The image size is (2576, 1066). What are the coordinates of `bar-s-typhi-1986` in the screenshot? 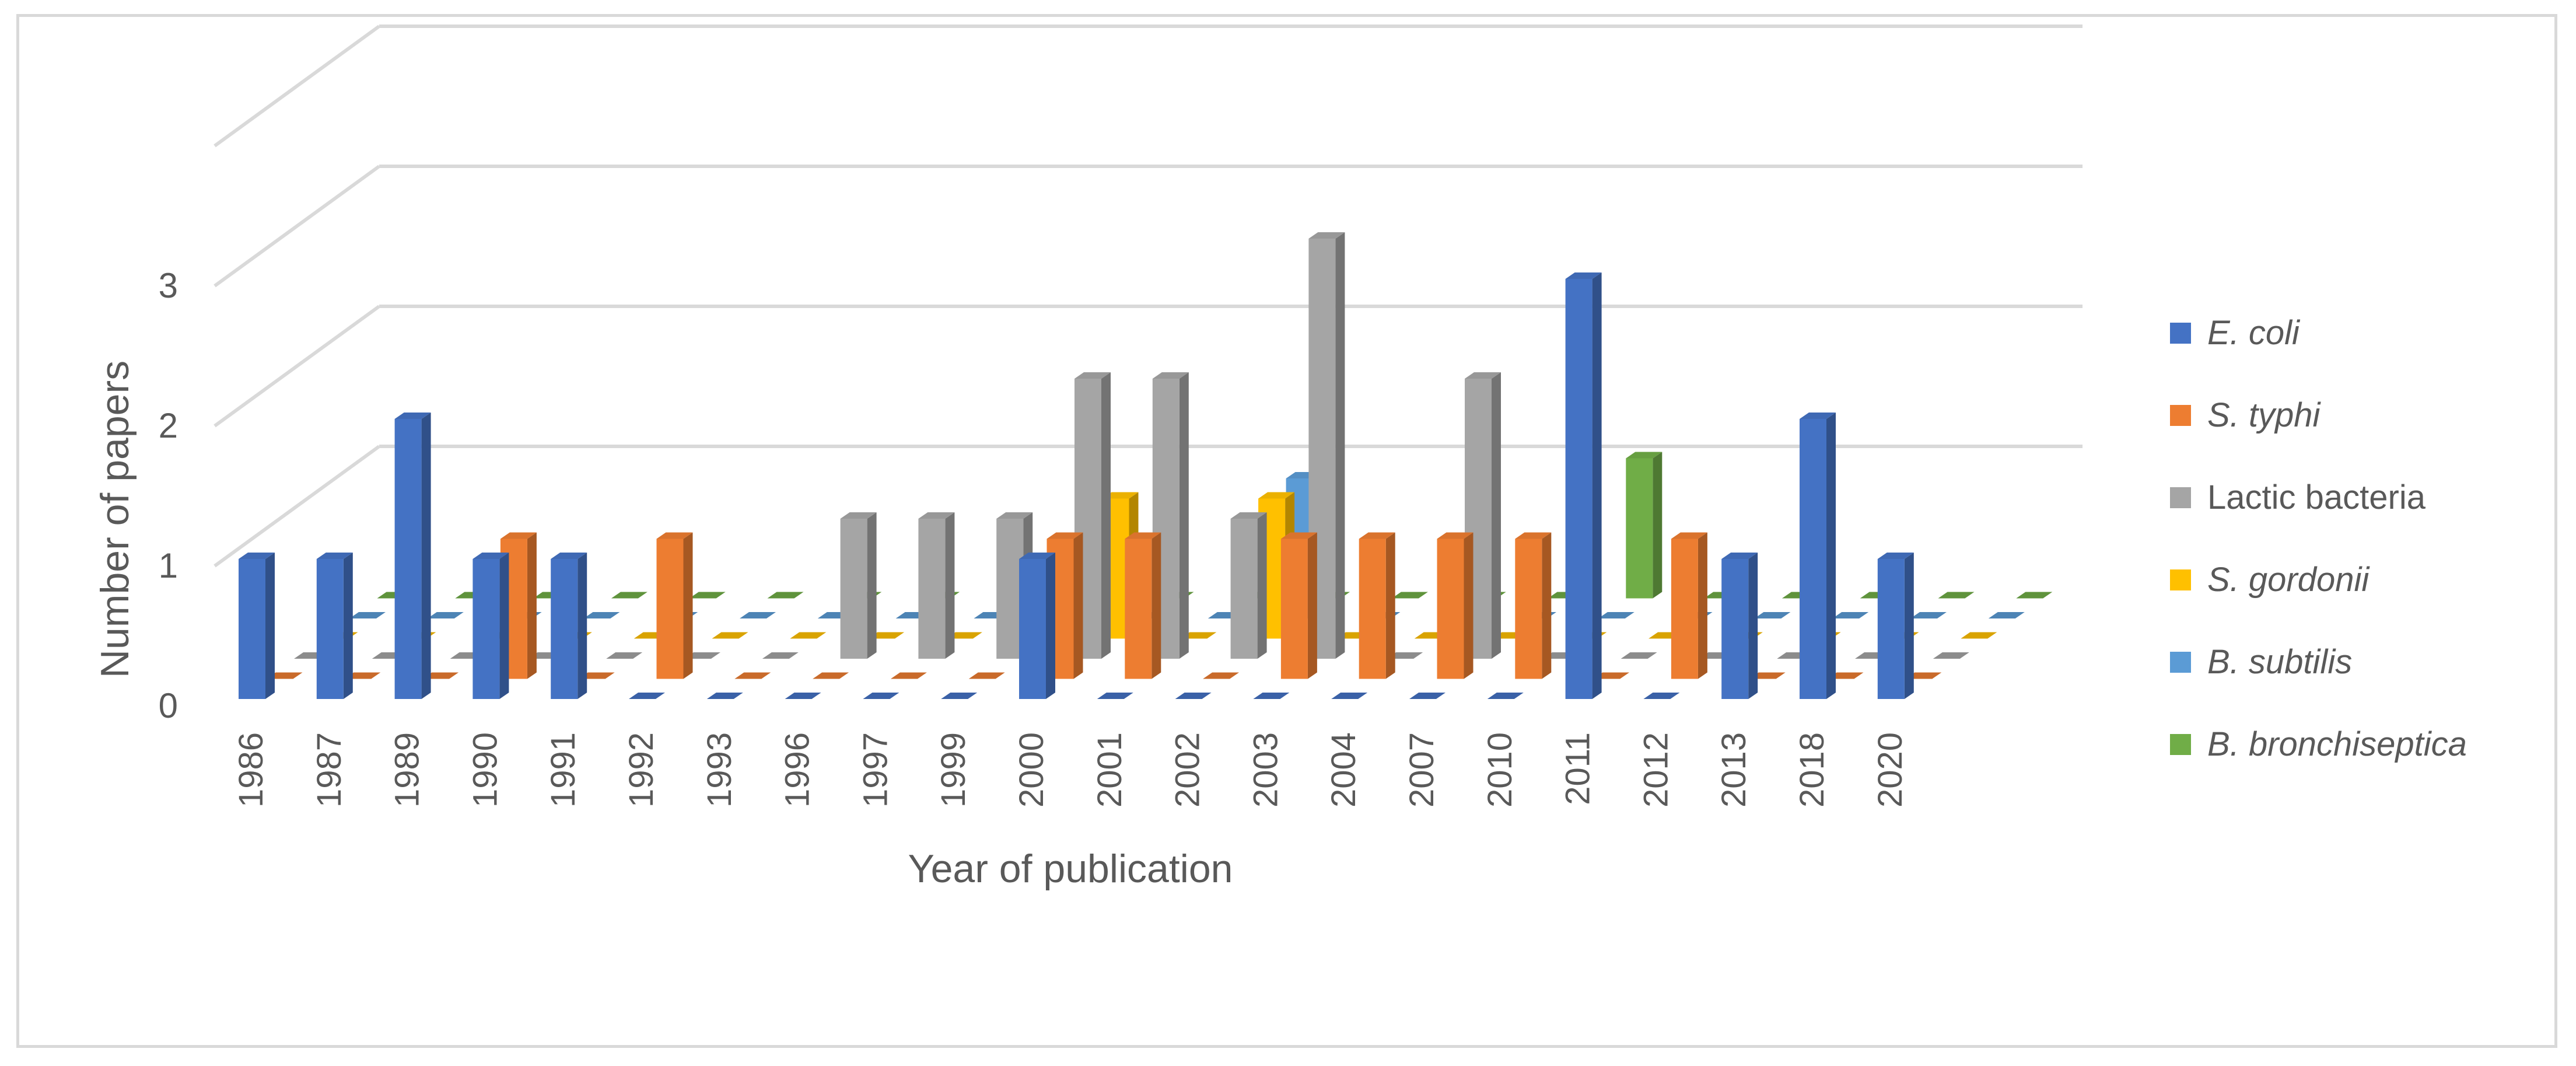 It's located at (284, 675).